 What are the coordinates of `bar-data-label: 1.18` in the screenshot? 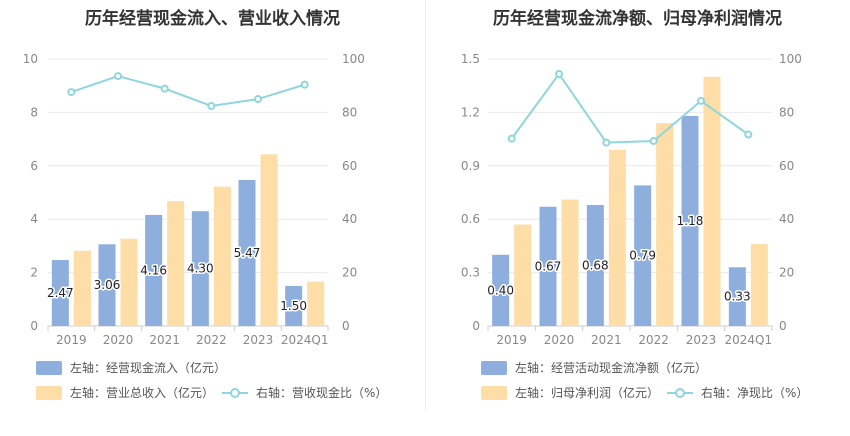 It's located at (690, 221).